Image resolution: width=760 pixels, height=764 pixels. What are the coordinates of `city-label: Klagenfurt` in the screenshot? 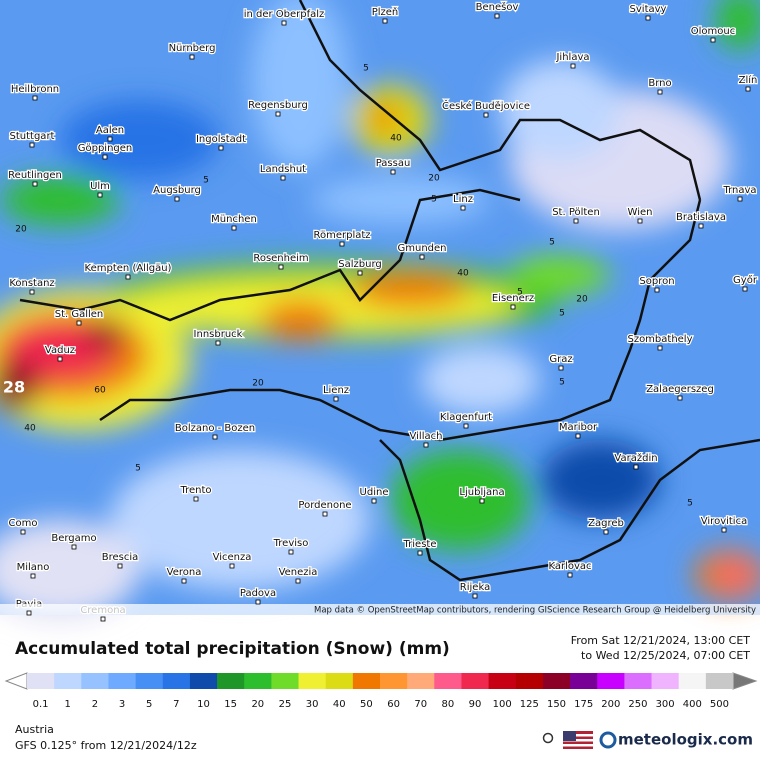 It's located at (466, 417).